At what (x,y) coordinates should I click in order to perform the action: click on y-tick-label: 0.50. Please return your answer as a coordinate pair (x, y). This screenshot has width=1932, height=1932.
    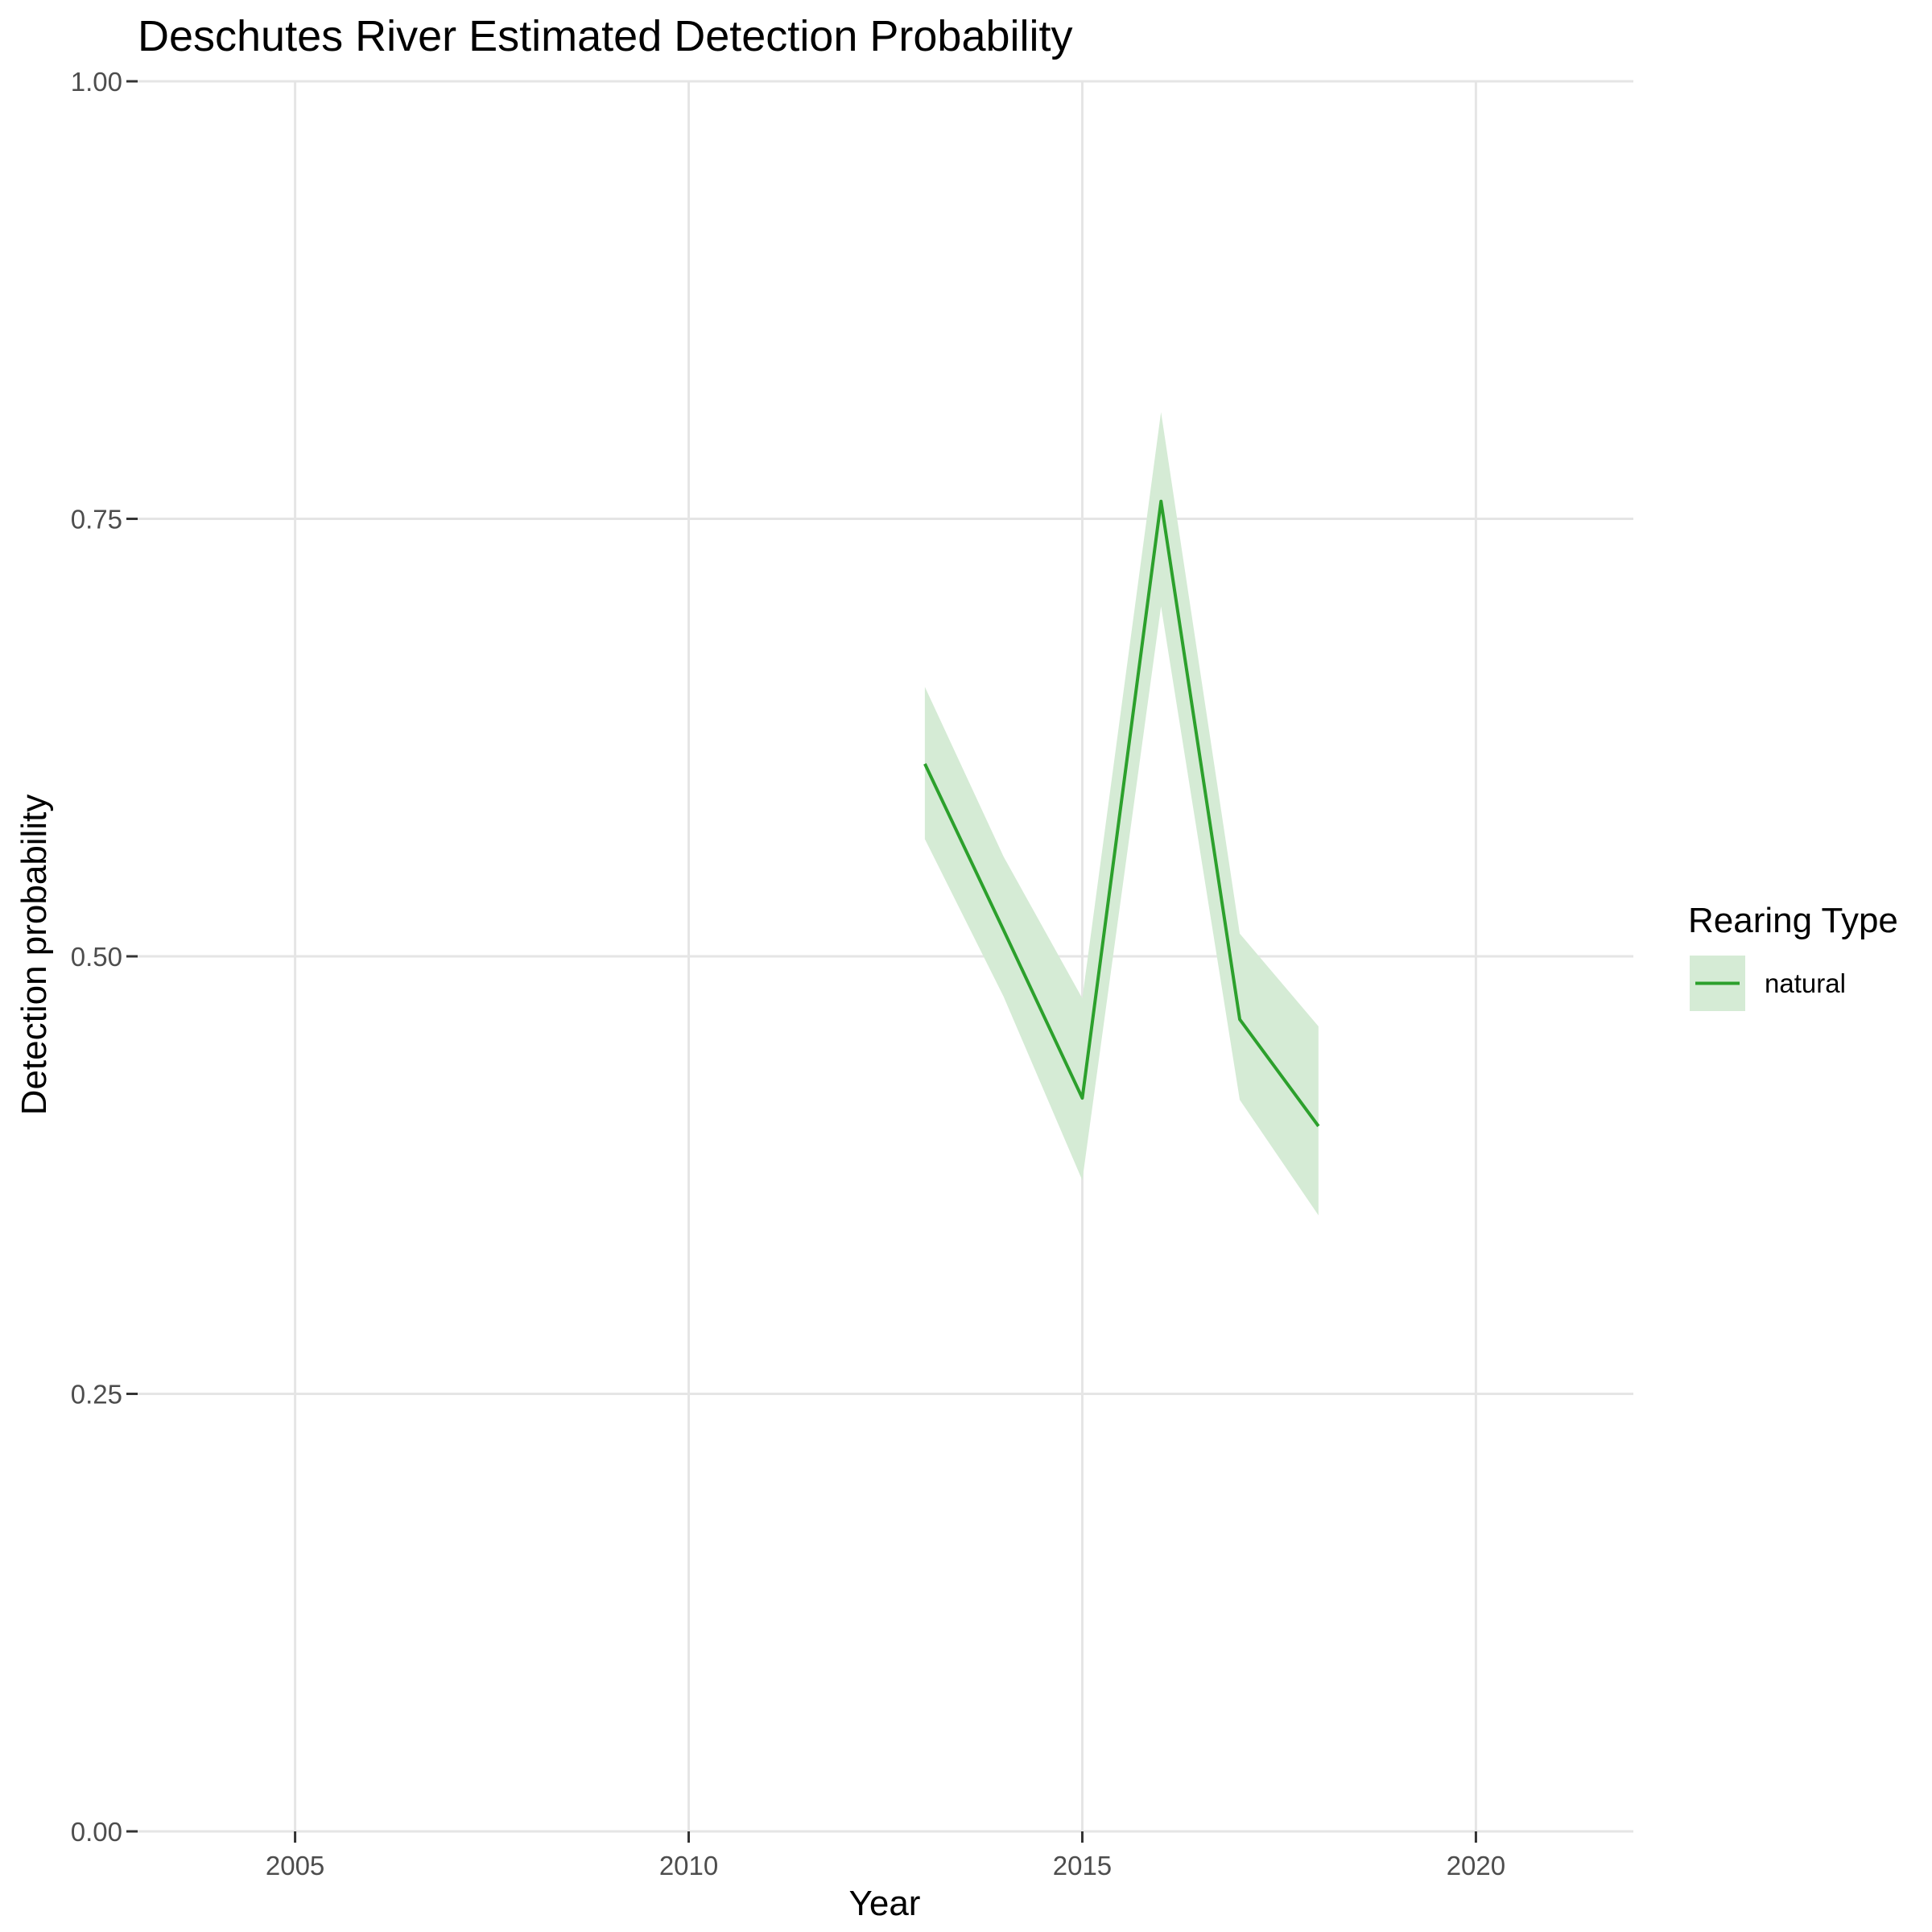
    Looking at the image, I should click on (96, 957).